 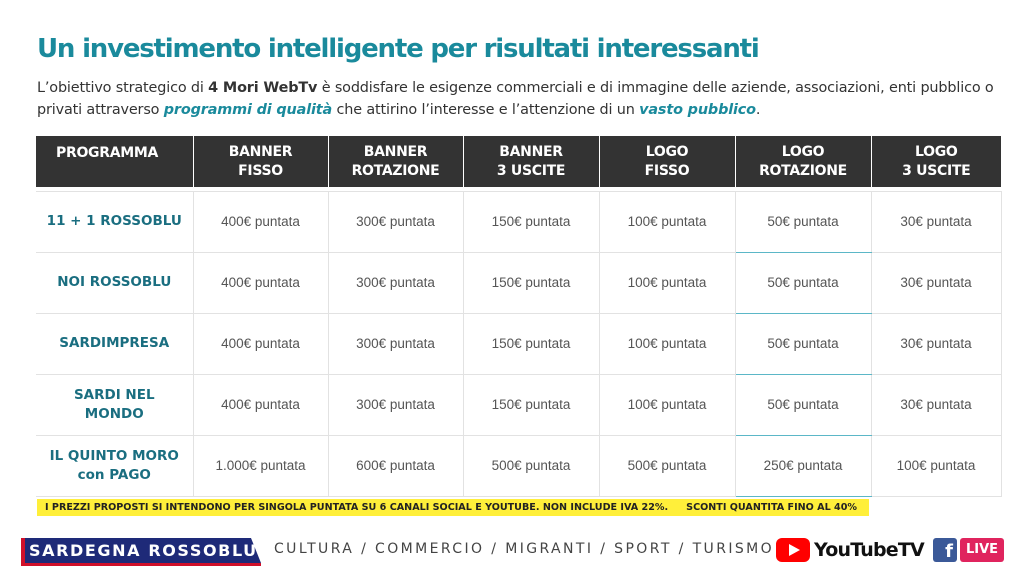 I want to click on program-name: NOI ROSSOBLU, so click(x=115, y=282).